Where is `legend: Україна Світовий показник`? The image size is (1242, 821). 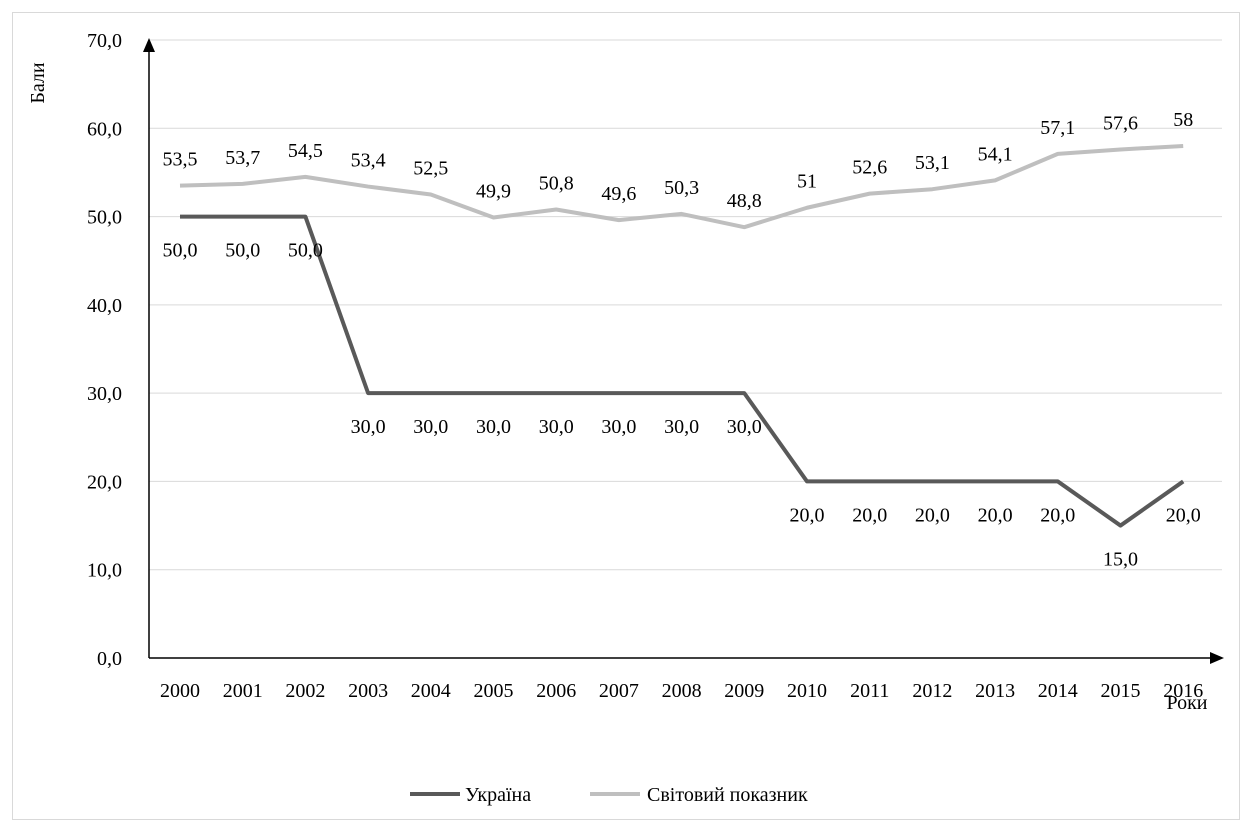
legend: Україна Світовий показник is located at coordinates (609, 795).